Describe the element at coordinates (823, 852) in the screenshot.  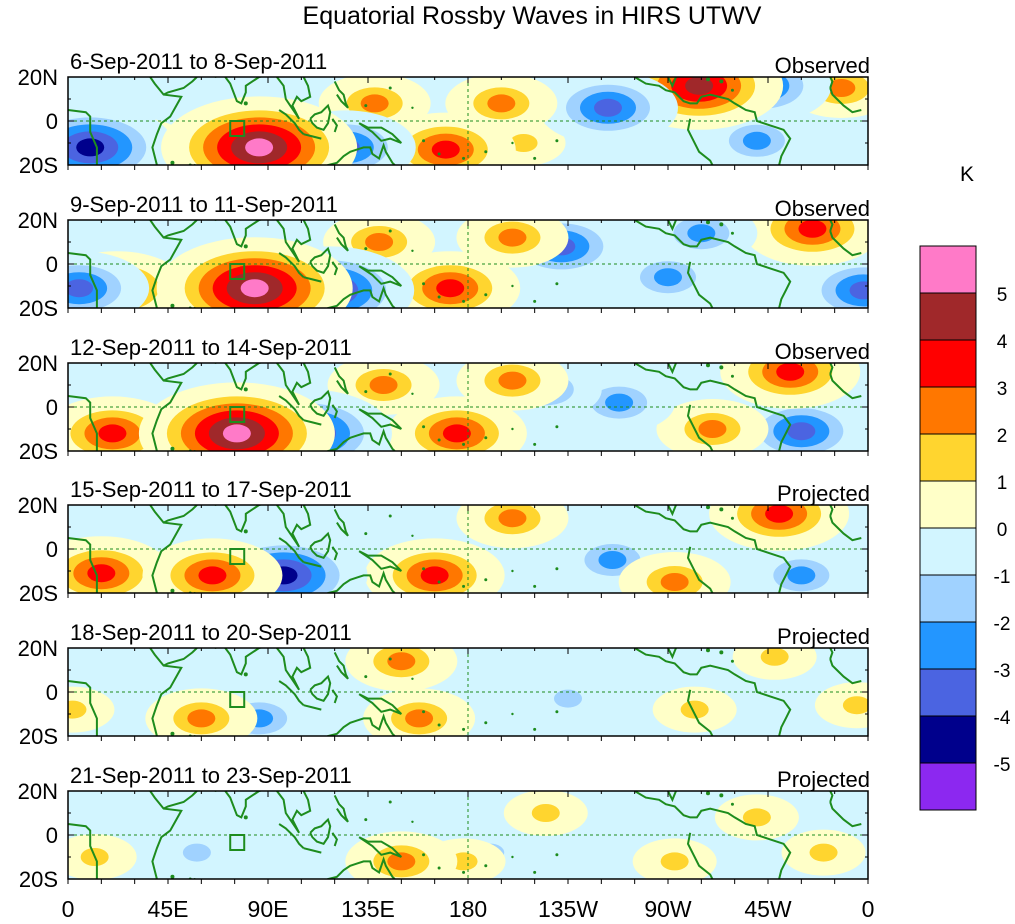
I see `anomaly-8-contour` at that location.